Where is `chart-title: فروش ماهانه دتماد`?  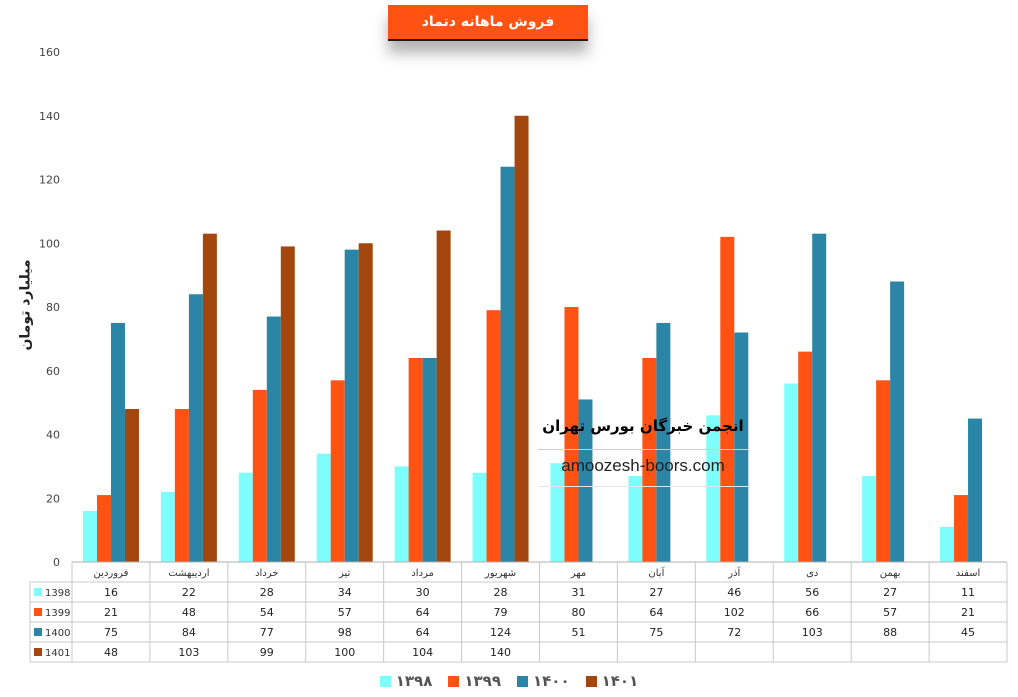
chart-title: فروش ماهانه دتماد is located at coordinates (488, 23).